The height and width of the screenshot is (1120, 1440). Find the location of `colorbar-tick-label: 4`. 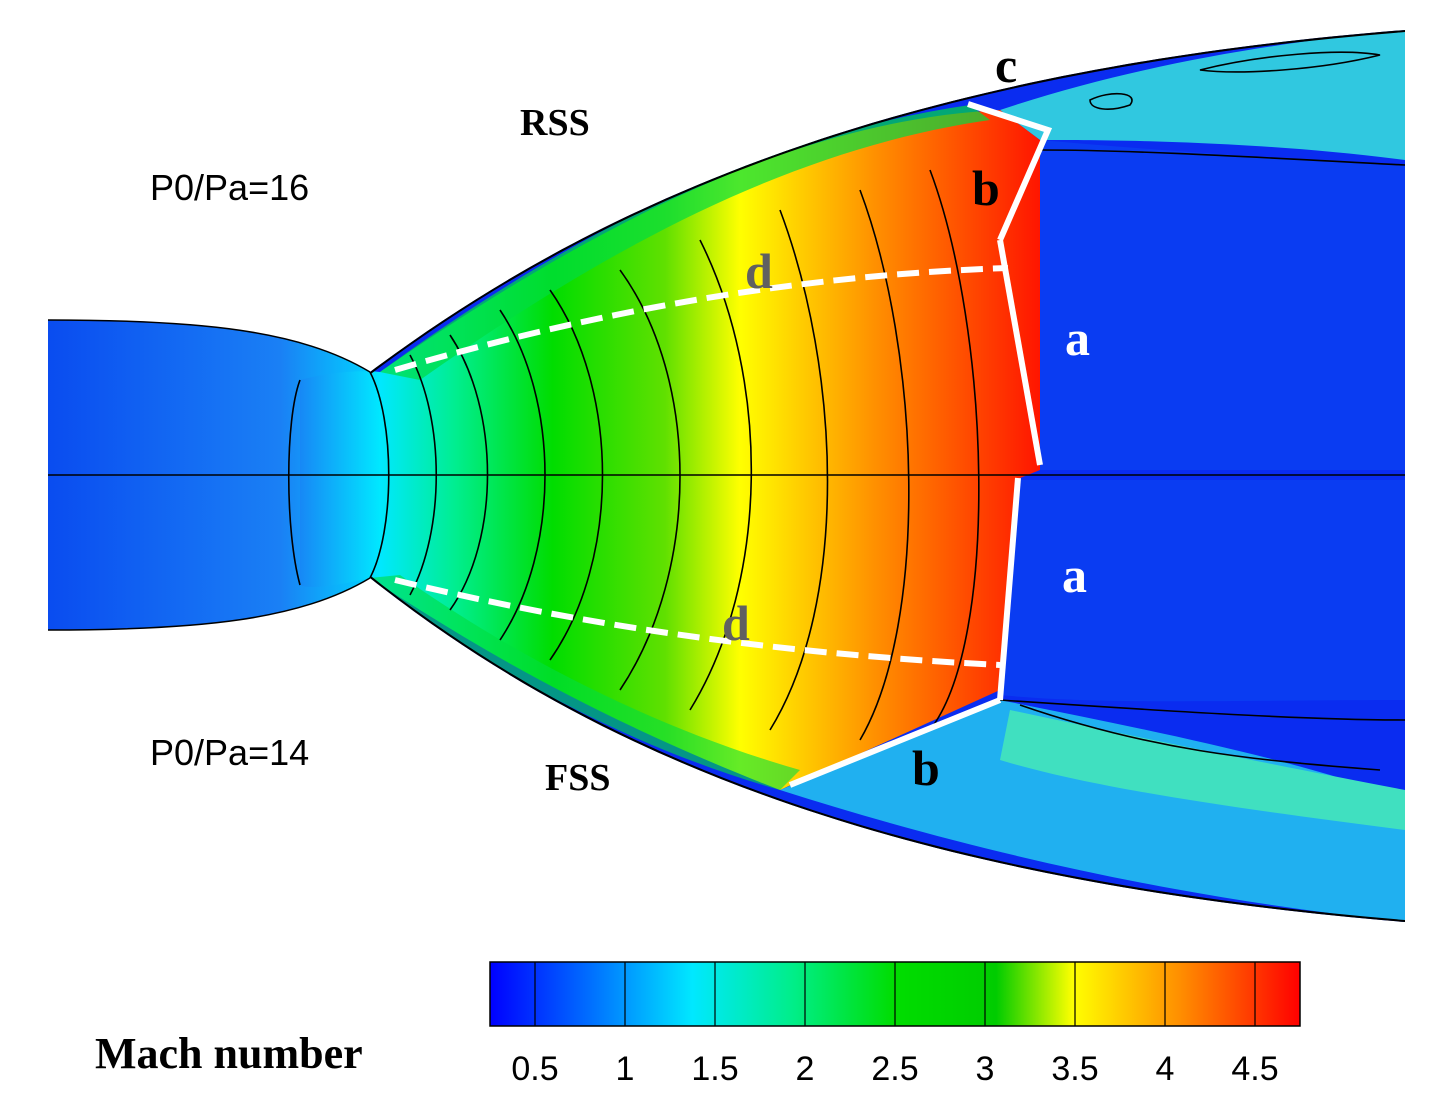

colorbar-tick-label: 4 is located at coordinates (1165, 1069).